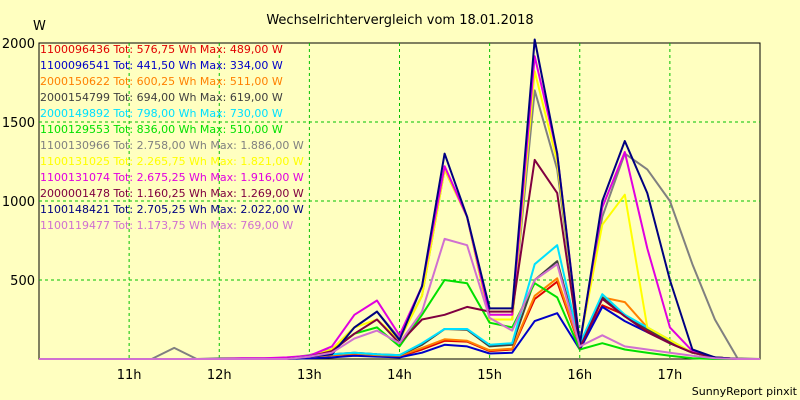 The width and height of the screenshot is (800, 400). What do you see at coordinates (309, 375) in the screenshot?
I see `x-tick-label: 13h` at bounding box center [309, 375].